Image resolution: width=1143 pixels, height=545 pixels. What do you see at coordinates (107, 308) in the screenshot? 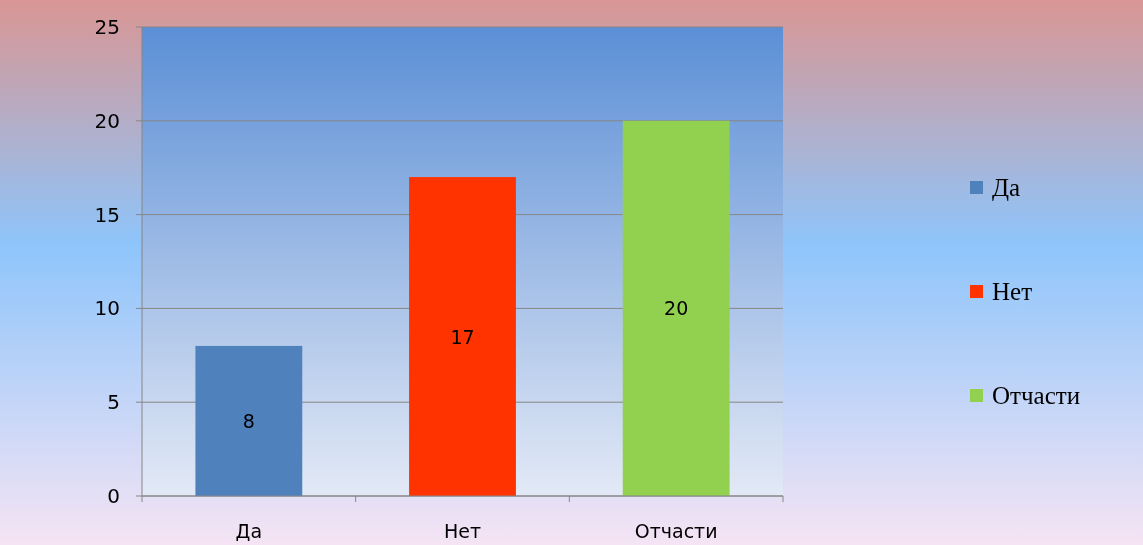
I see `y-tick-label: 10` at bounding box center [107, 308].